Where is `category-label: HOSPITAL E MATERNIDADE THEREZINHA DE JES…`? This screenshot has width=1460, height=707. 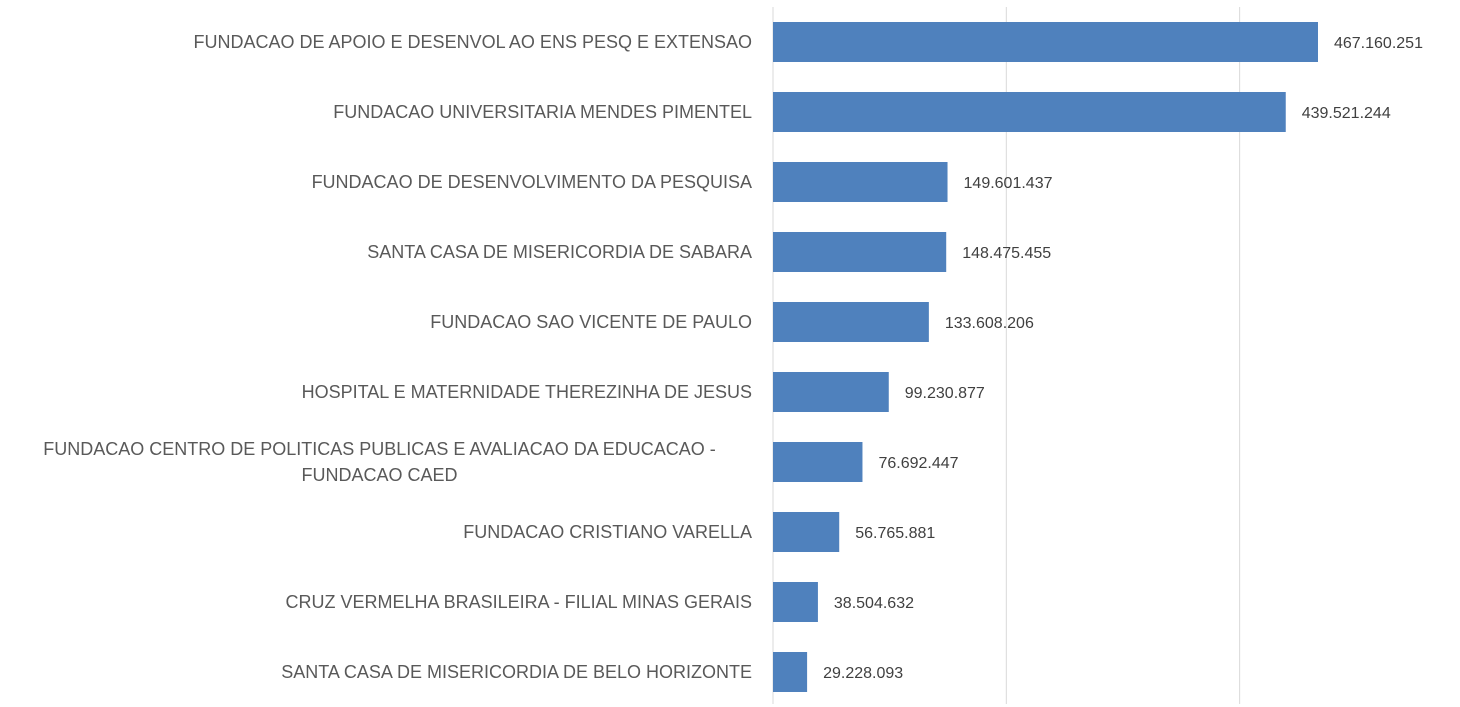 category-label: HOSPITAL E MATERNIDADE THEREZINHA DE JES… is located at coordinates (526, 392).